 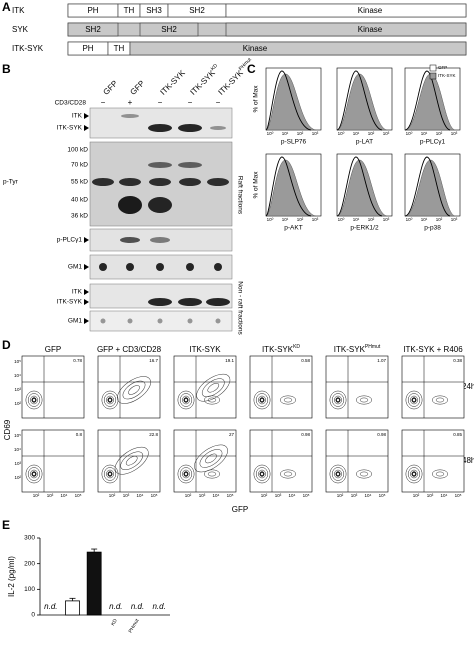 I want to click on blot-label: ITK, so click(x=77, y=292).